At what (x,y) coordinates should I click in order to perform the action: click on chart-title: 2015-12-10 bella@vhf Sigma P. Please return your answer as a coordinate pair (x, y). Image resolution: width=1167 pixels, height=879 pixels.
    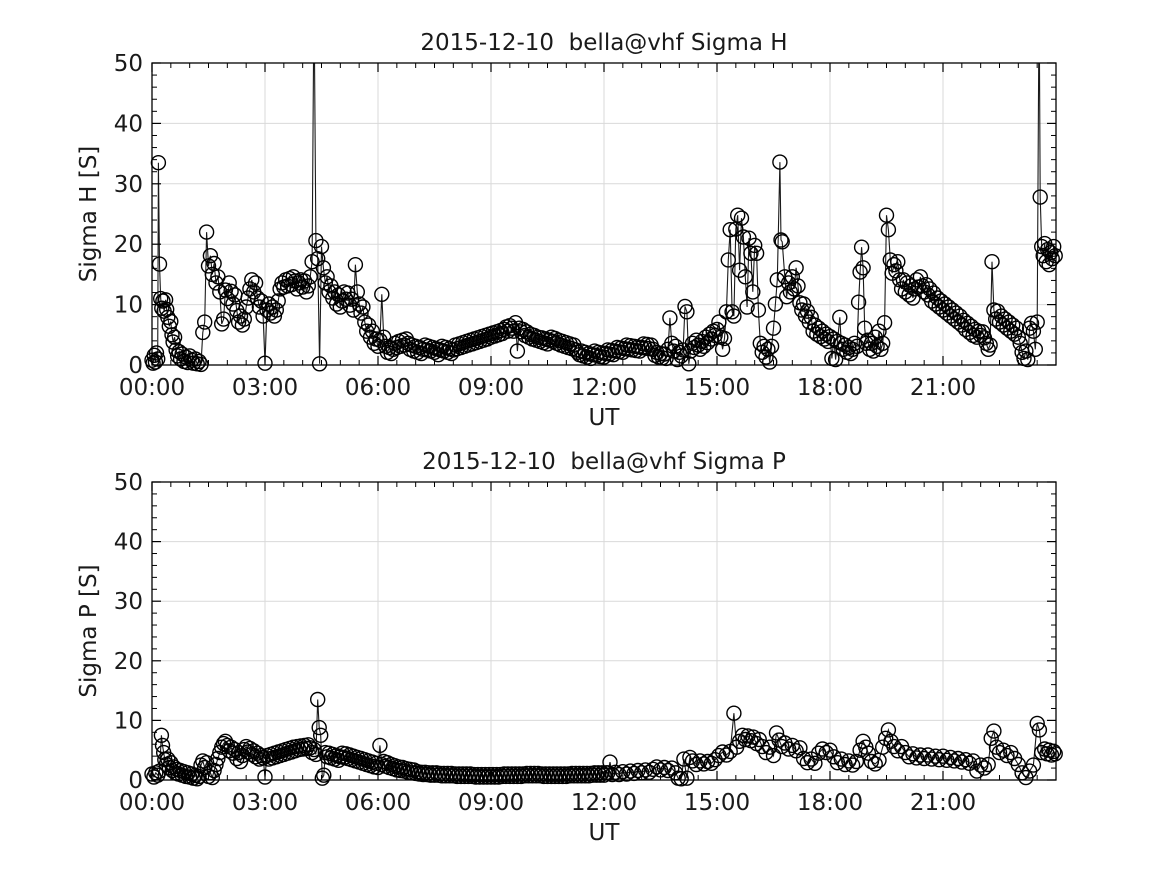
    Looking at the image, I should click on (604, 462).